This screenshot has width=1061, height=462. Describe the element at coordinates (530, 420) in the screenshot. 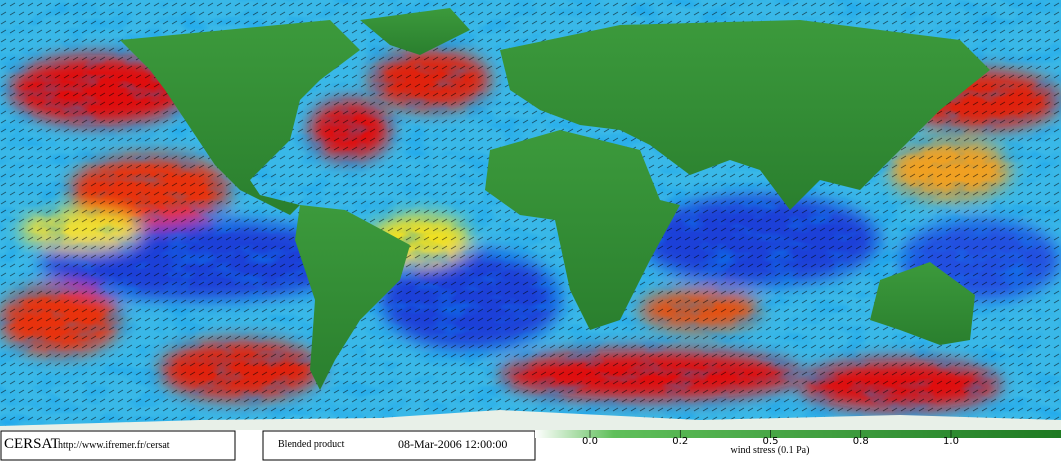

I see `antarctica` at that location.